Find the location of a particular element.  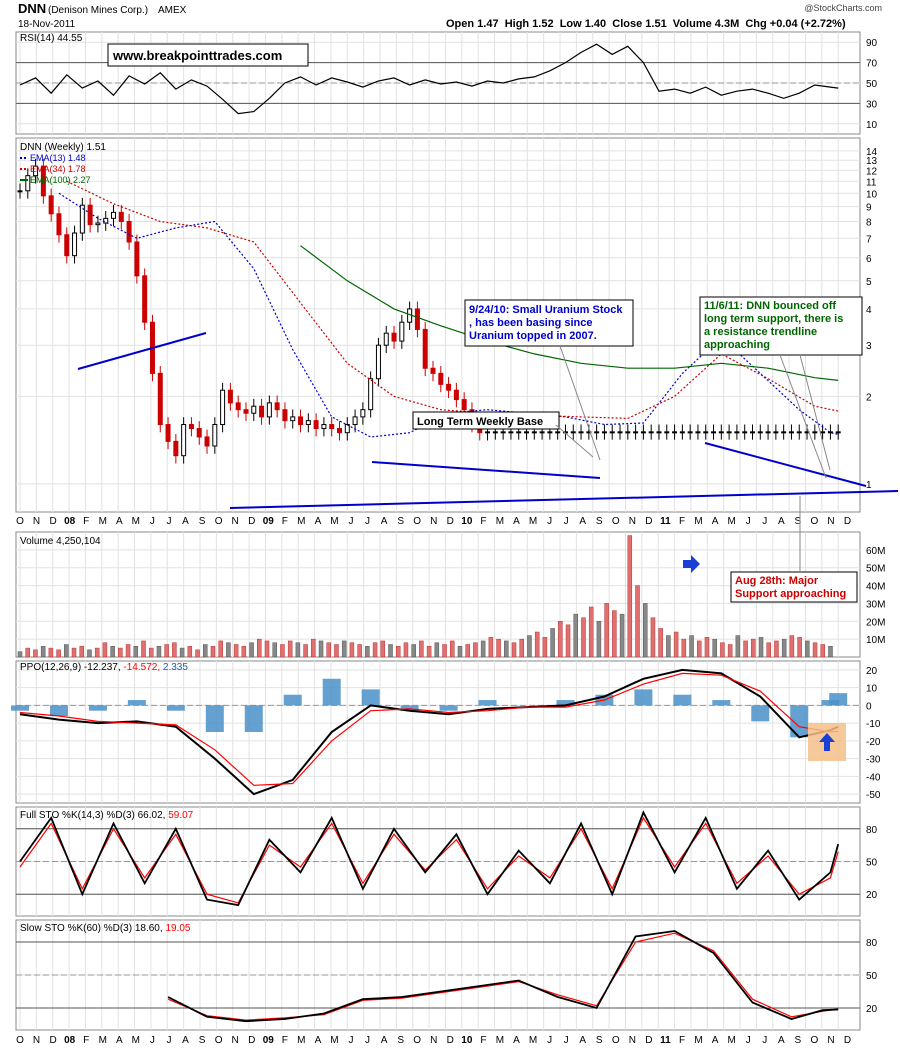

ppo-frame is located at coordinates (438, 732).